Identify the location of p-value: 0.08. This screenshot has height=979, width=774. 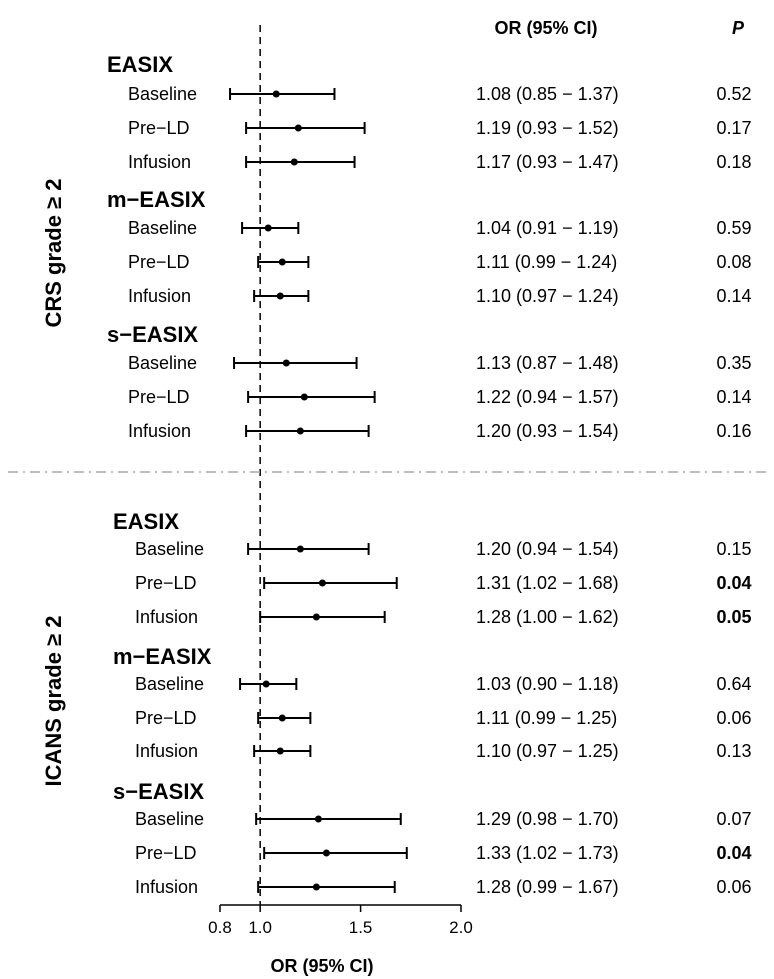
(733, 262).